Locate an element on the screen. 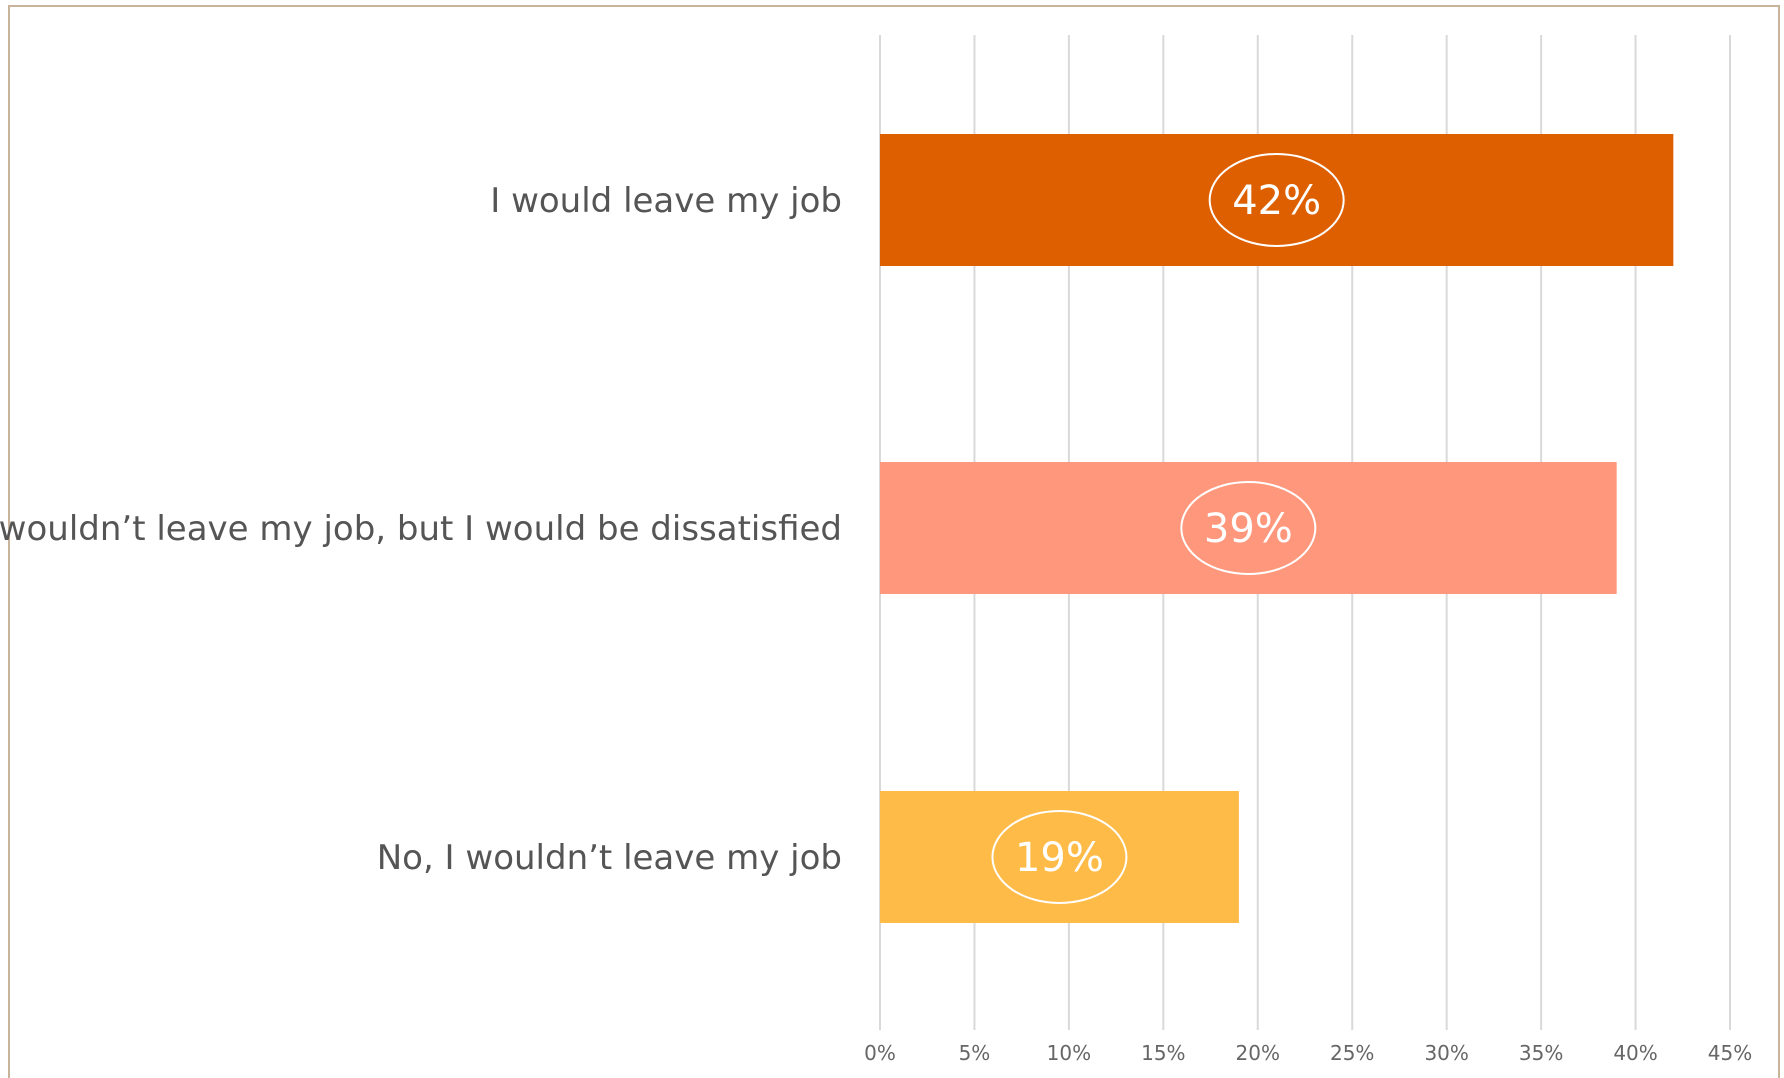  x-tick-label: 40% is located at coordinates (1635, 1053).